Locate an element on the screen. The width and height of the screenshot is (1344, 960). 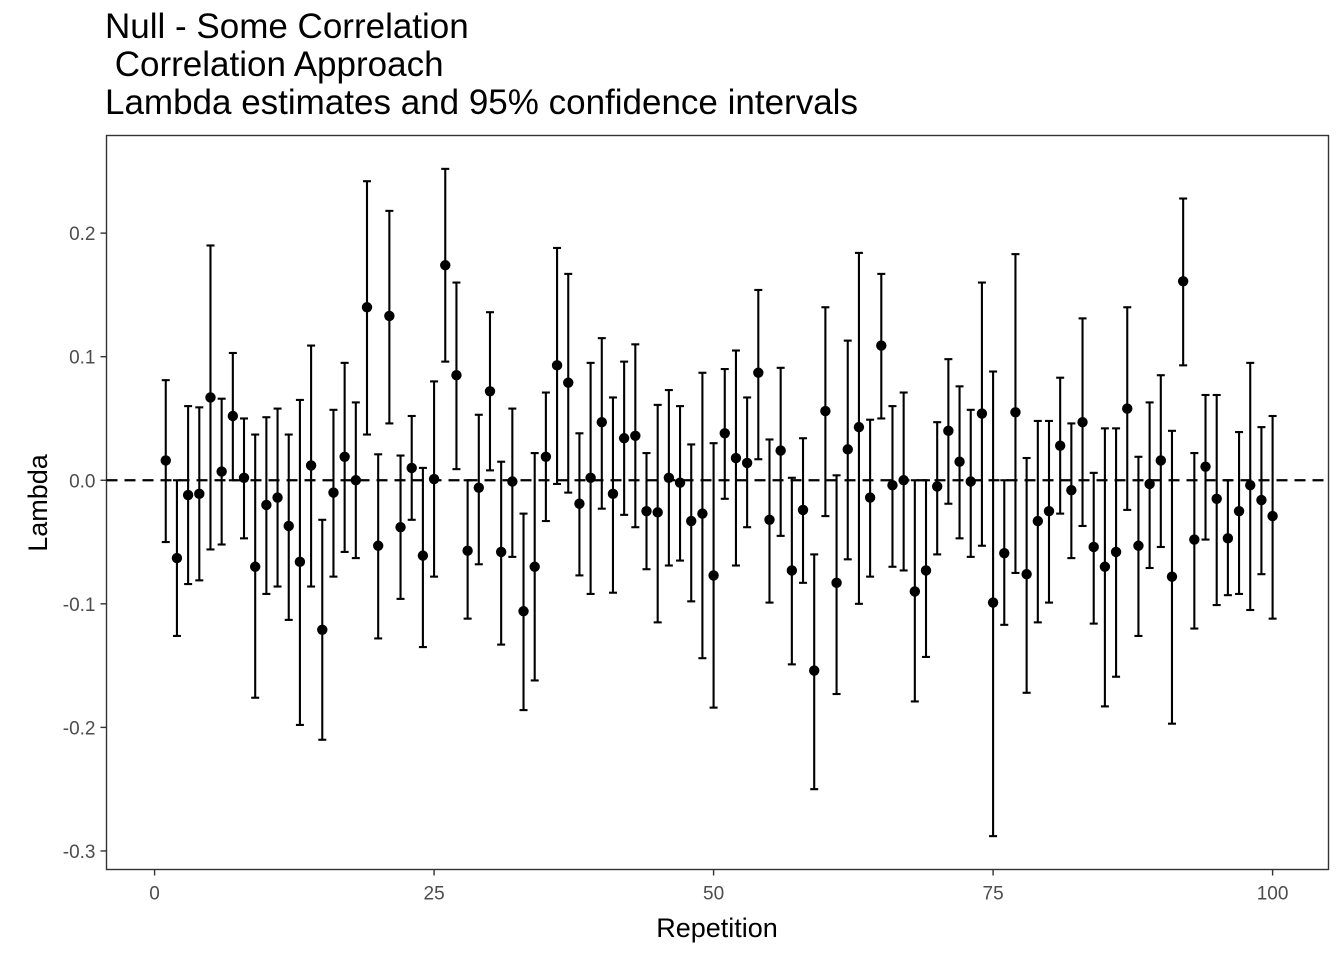
y-tick-label: 0.1 is located at coordinates (82, 358).